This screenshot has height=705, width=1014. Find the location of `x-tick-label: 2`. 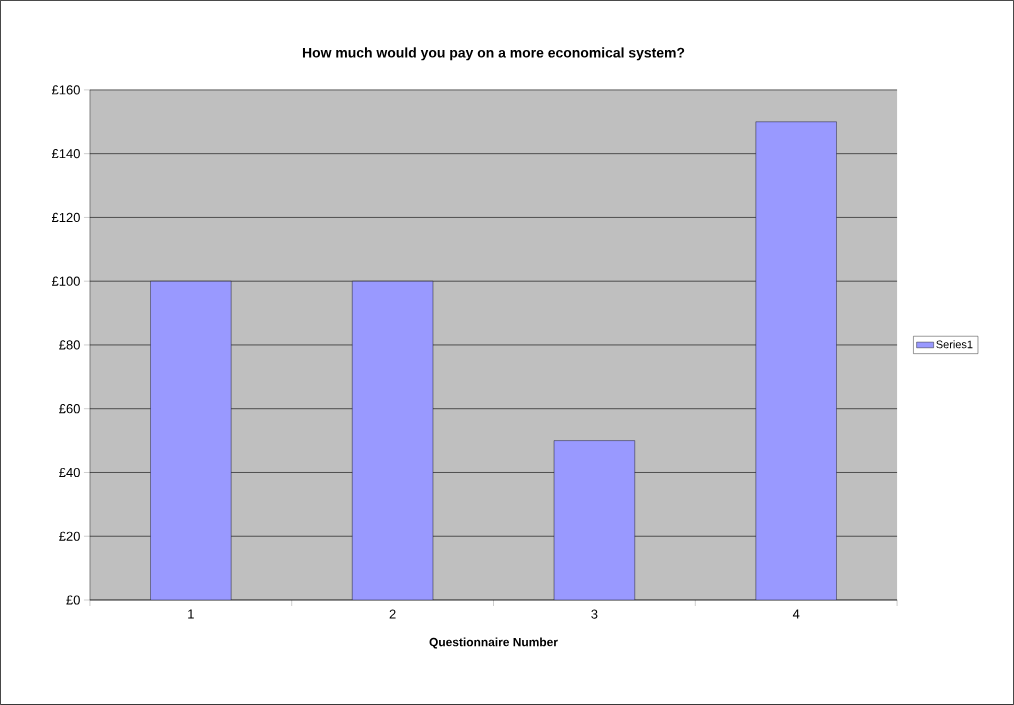

x-tick-label: 2 is located at coordinates (392, 614).